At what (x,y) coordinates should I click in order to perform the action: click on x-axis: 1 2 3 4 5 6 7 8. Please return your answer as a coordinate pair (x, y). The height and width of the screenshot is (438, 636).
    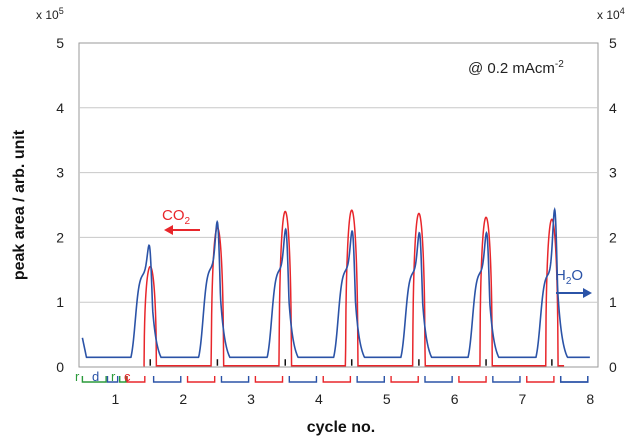
    Looking at the image, I should click on (352, 399).